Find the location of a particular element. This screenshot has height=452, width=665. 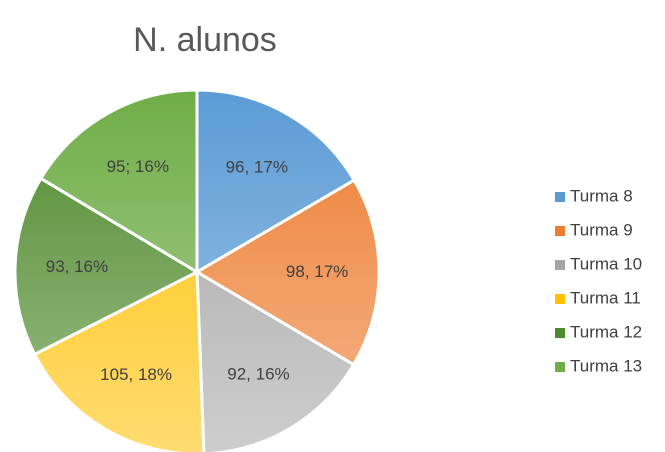

legend-label: Turma 10 is located at coordinates (606, 263).